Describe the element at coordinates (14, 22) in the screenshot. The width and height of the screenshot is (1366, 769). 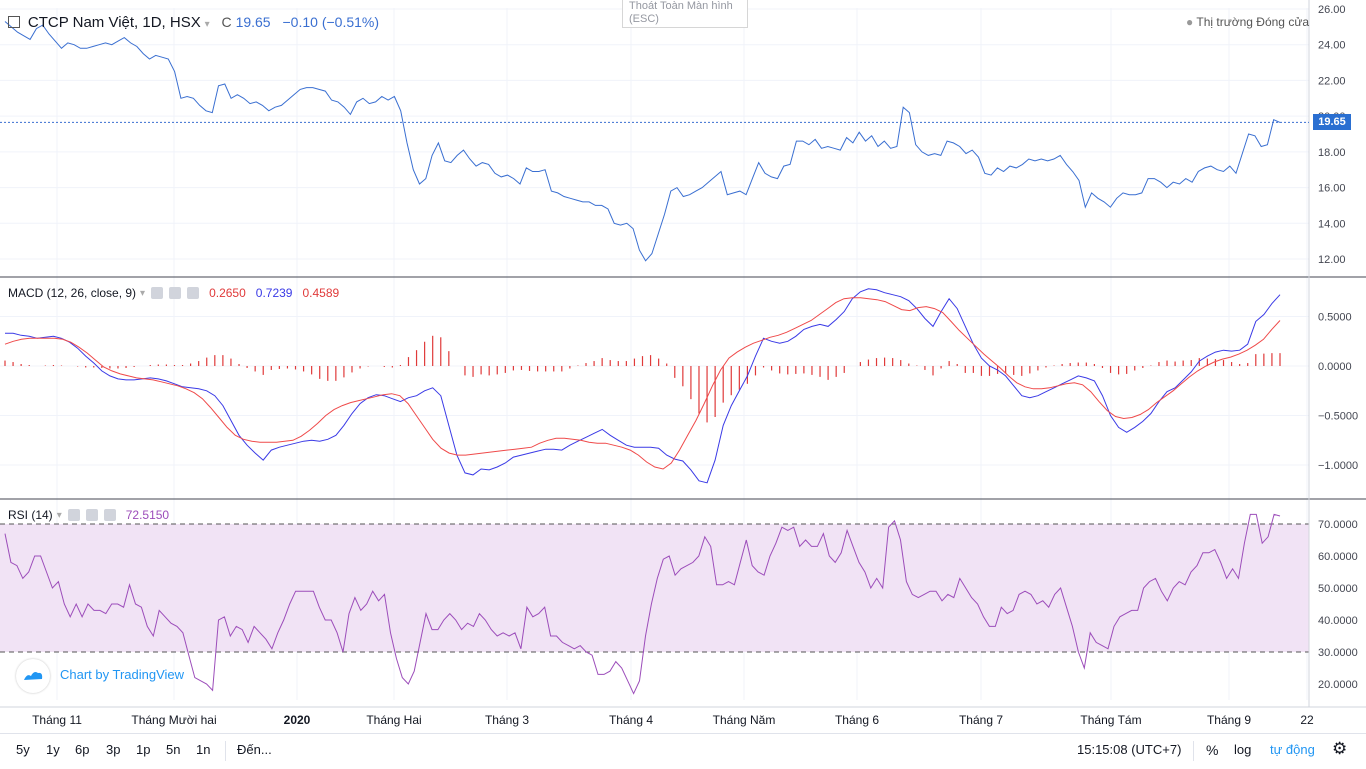
I see `collapse-icon` at that location.